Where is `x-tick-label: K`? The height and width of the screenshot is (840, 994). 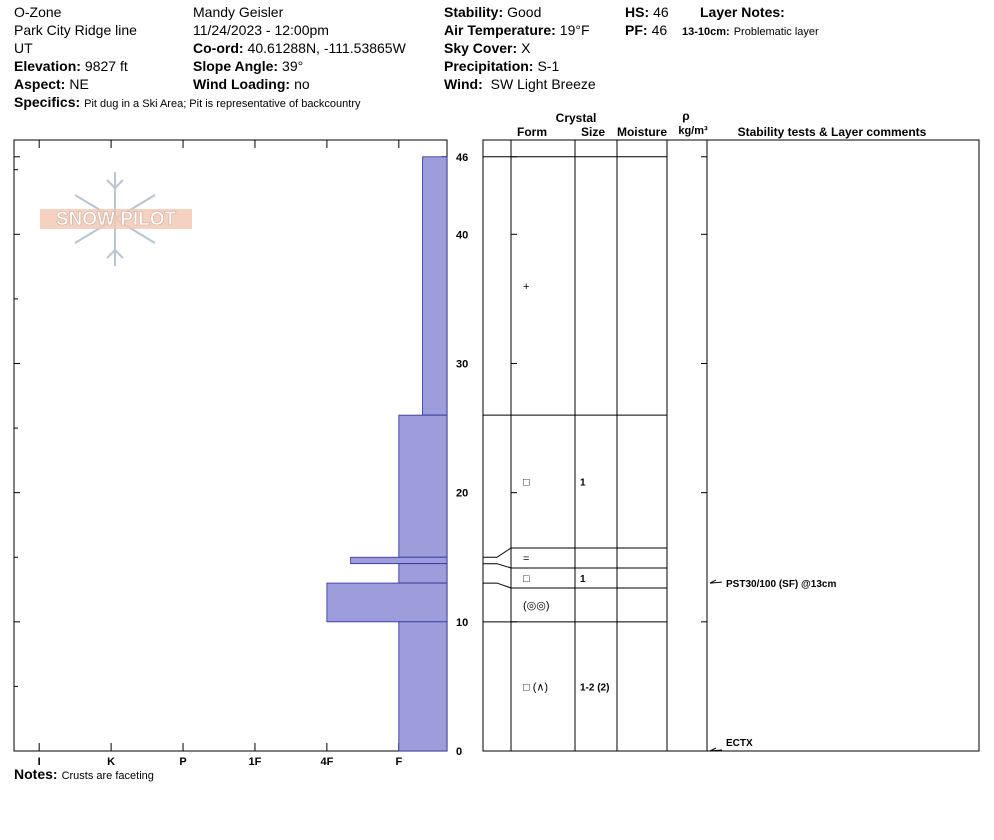 x-tick-label: K is located at coordinates (111, 762).